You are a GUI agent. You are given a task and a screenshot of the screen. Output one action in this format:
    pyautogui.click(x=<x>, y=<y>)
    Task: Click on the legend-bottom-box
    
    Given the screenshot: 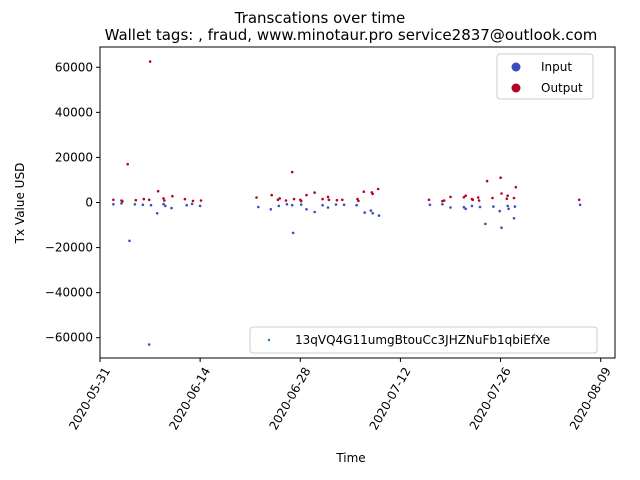 What is the action you would take?
    pyautogui.click(x=423, y=340)
    